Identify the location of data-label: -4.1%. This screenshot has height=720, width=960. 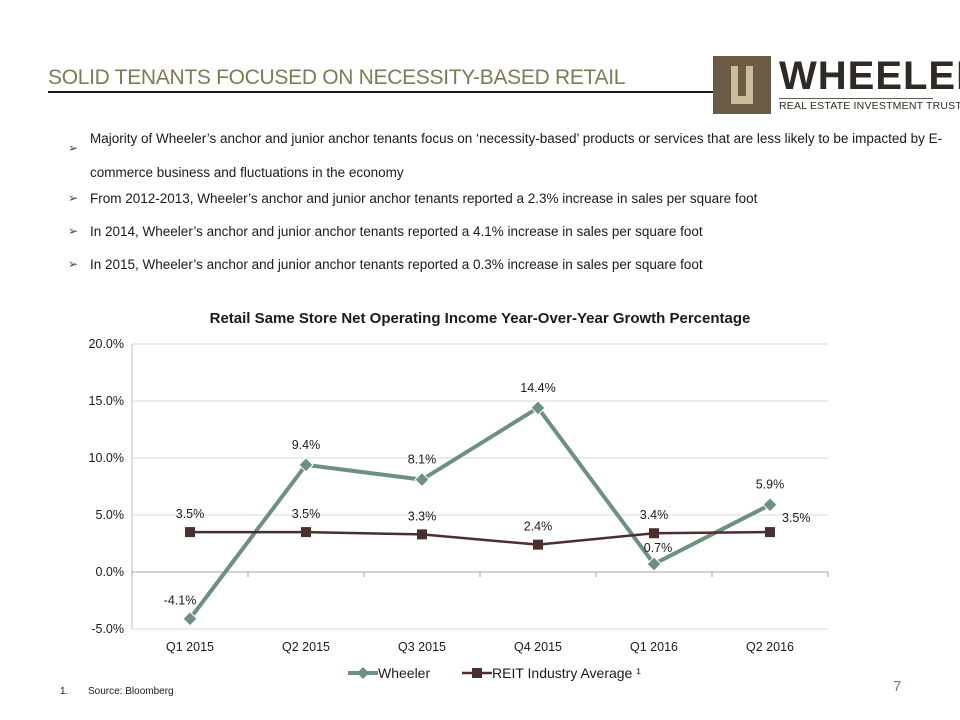
(180, 601).